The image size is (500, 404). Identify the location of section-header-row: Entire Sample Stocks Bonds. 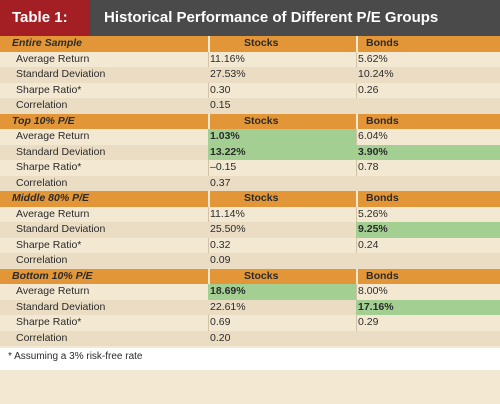
(250, 44).